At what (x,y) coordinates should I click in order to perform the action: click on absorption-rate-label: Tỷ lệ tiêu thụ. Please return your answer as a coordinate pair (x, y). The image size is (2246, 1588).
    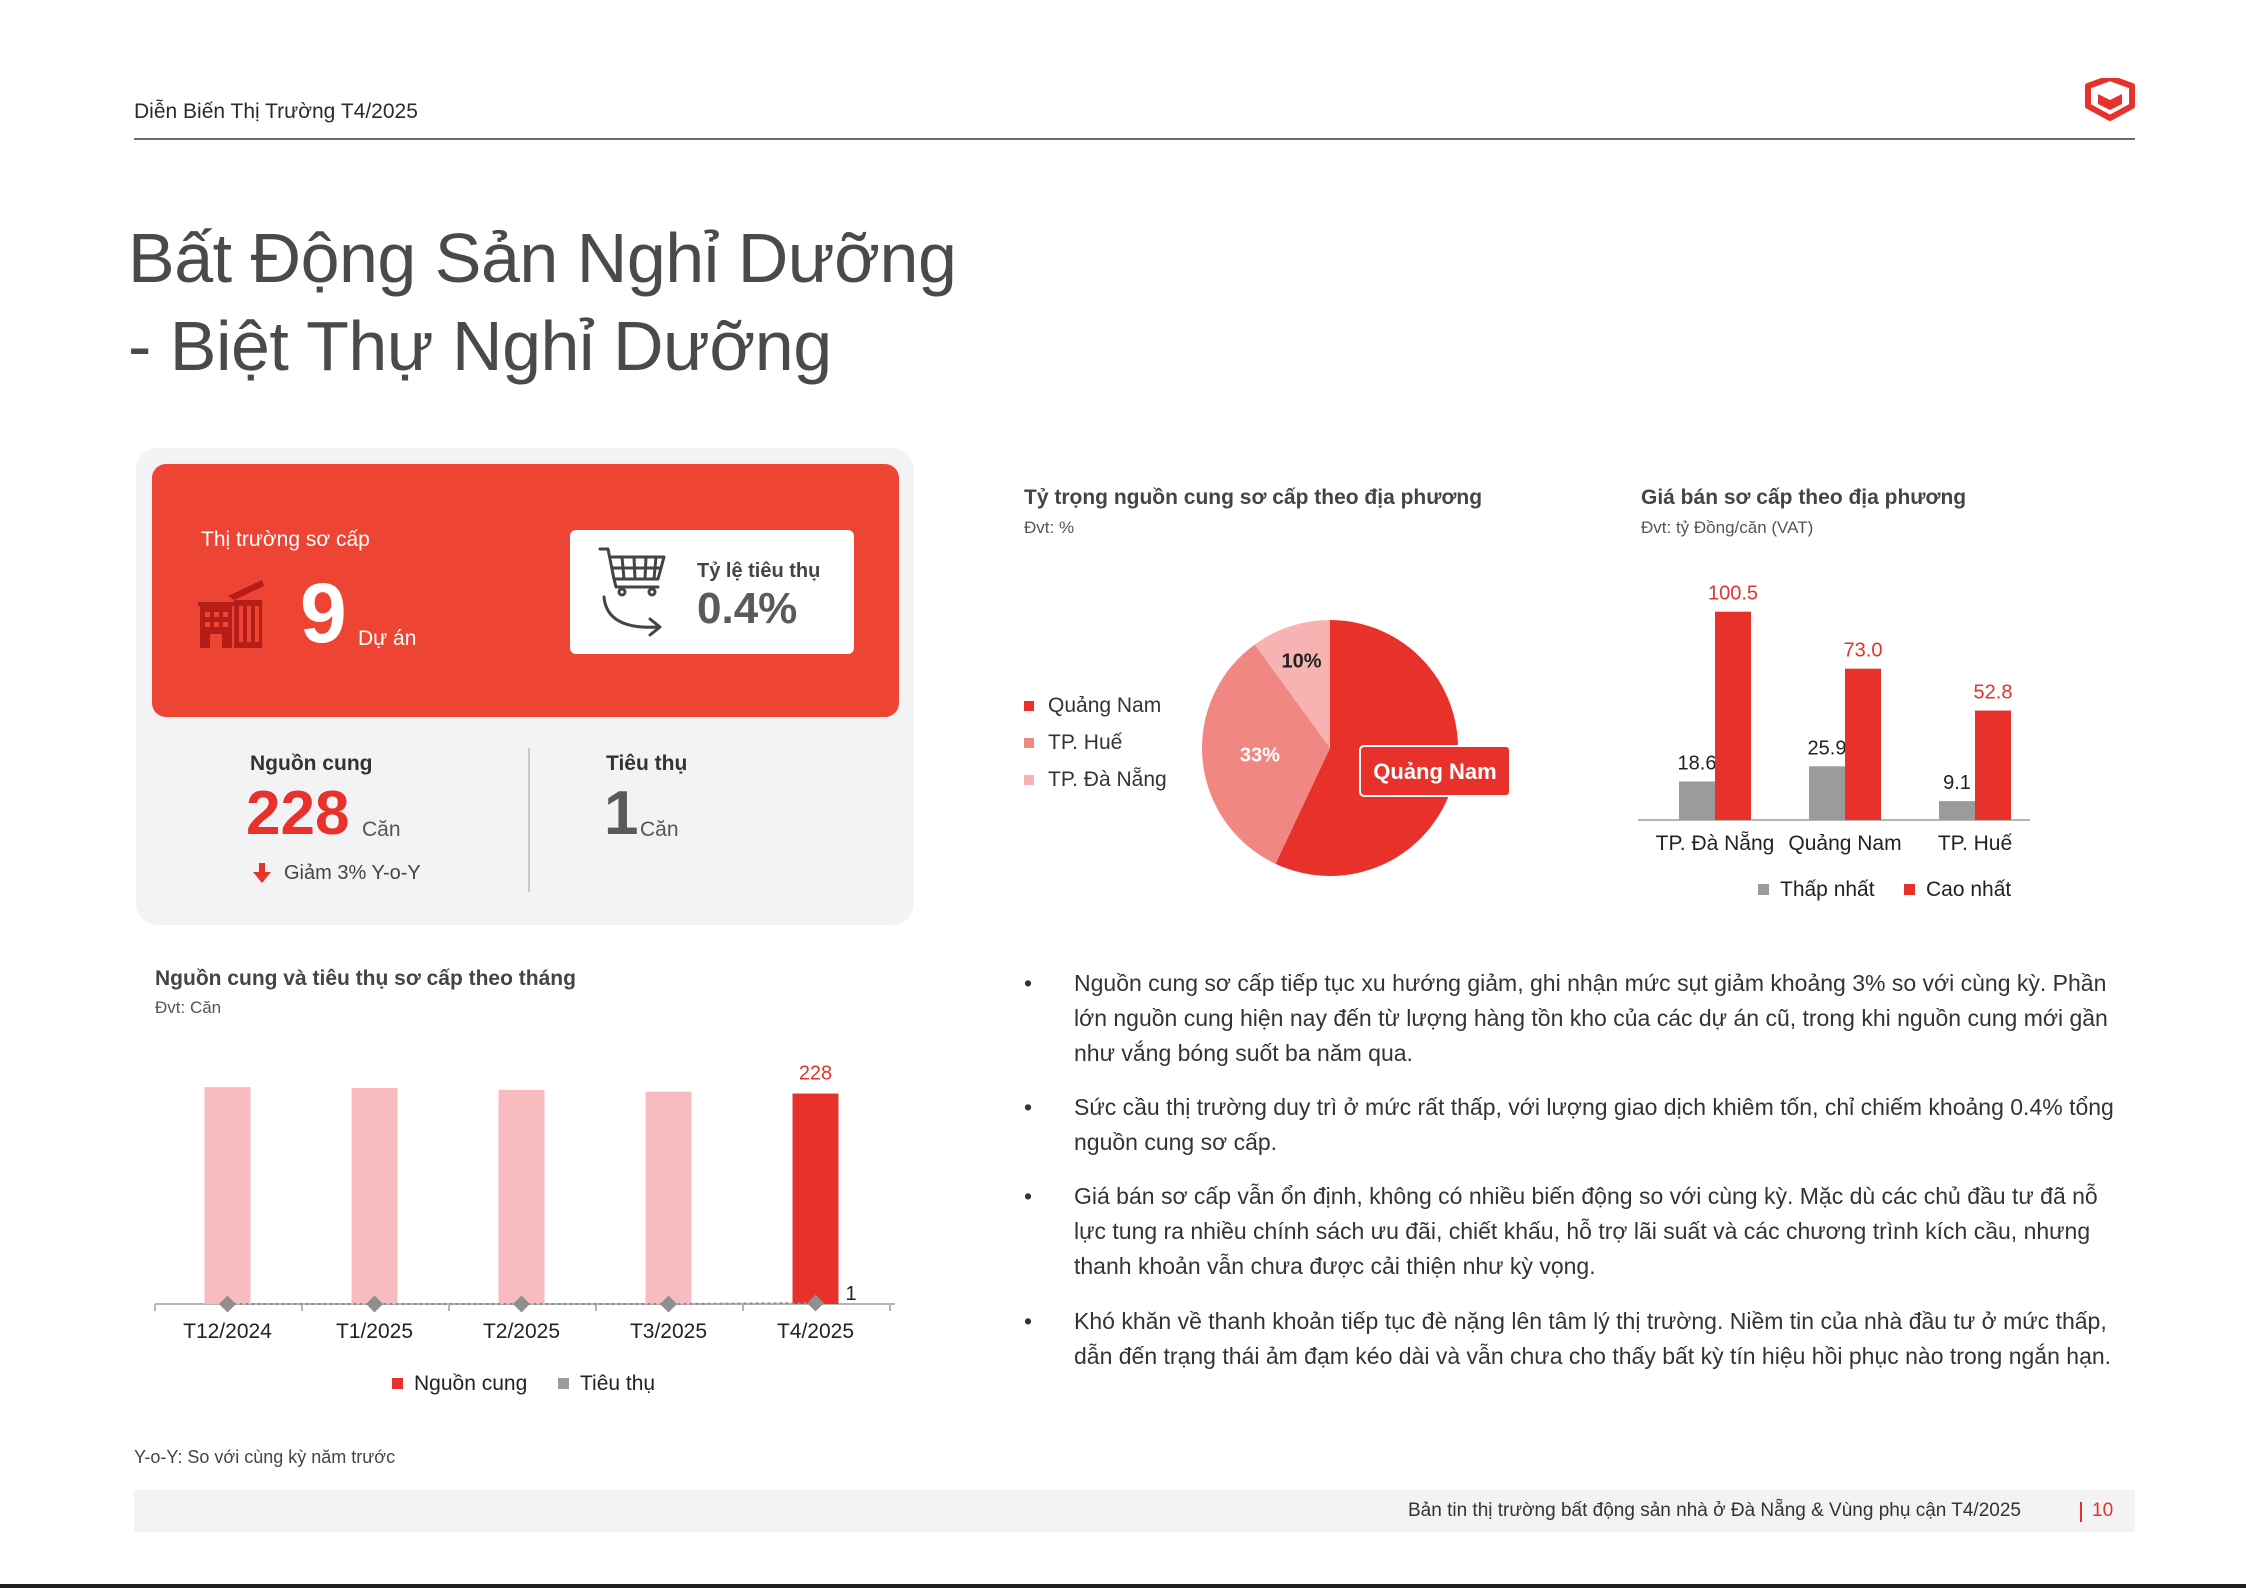
    Looking at the image, I should click on (759, 571).